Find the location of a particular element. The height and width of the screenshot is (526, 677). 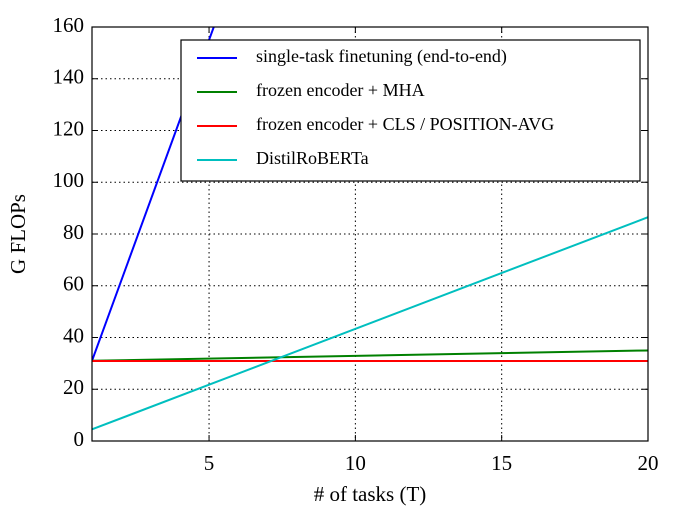

y-axis-label: G FLOPs is located at coordinates (18, 234).